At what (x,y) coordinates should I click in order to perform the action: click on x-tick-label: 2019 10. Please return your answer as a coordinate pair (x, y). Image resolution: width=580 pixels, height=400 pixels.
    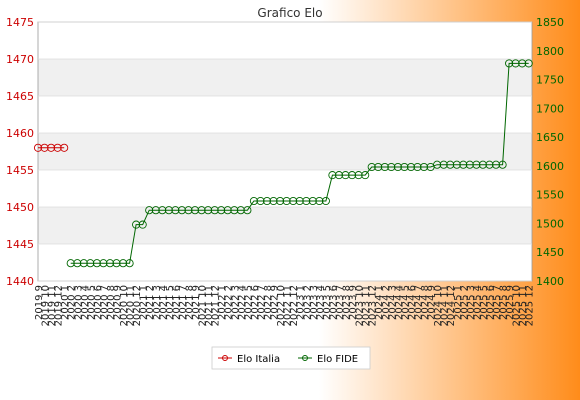
    Looking at the image, I should click on (46, 305).